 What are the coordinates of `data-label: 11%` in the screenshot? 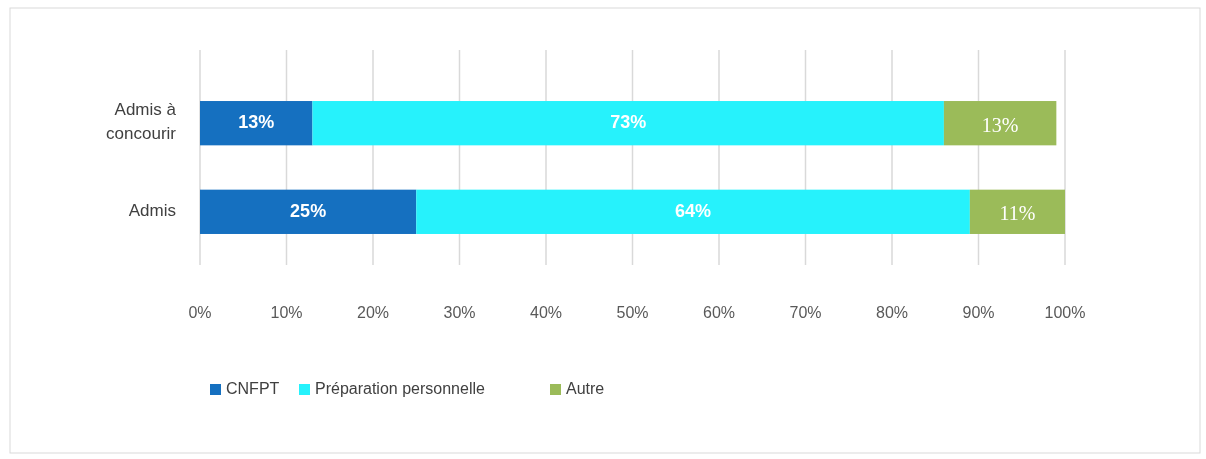 It's located at (1017, 213).